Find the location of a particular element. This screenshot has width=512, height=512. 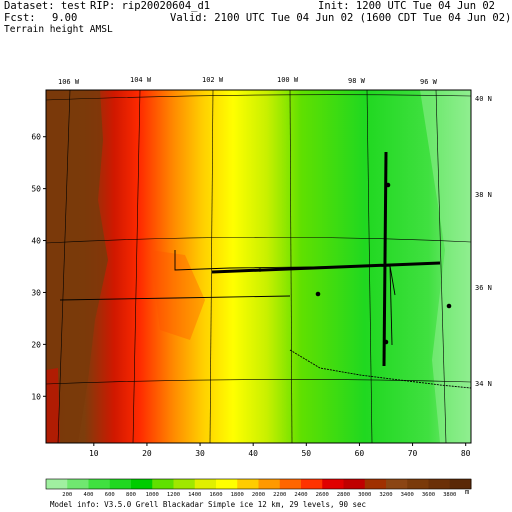

x-tick-label: 10 is located at coordinates (94, 453).